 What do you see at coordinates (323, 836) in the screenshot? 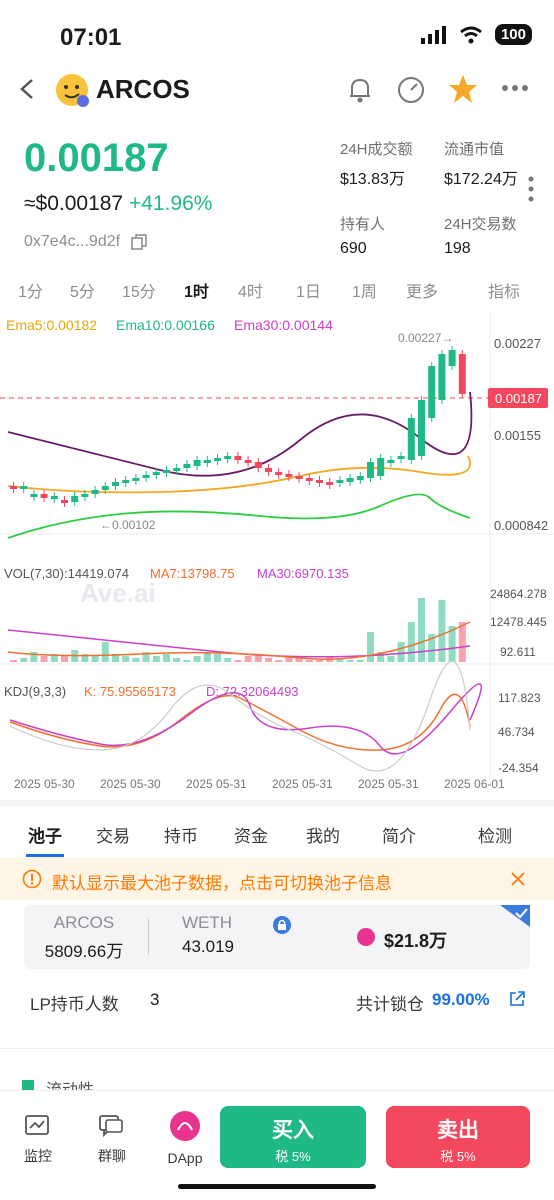
I see `tab-mine: 我的` at bounding box center [323, 836].